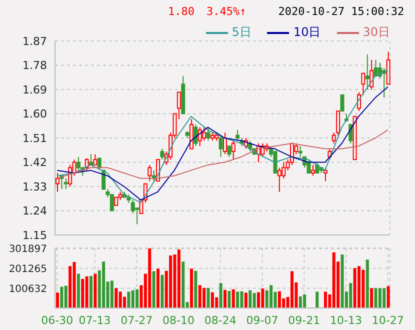 This screenshot has width=415, height=330. What do you see at coordinates (94, 320) in the screenshot?
I see `x-tick-label: 07-13` at bounding box center [94, 320].